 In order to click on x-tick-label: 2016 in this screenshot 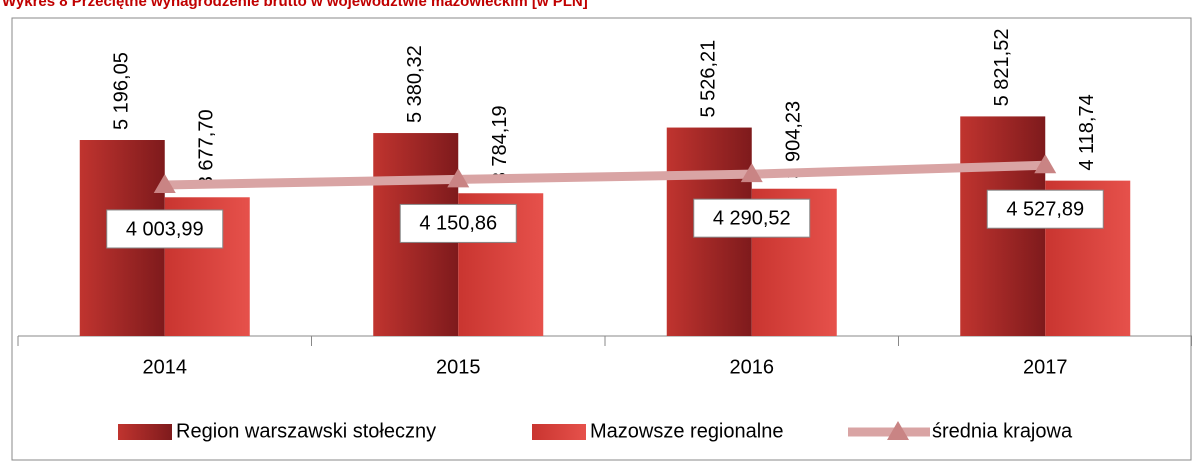, I will do `click(752, 367)`.